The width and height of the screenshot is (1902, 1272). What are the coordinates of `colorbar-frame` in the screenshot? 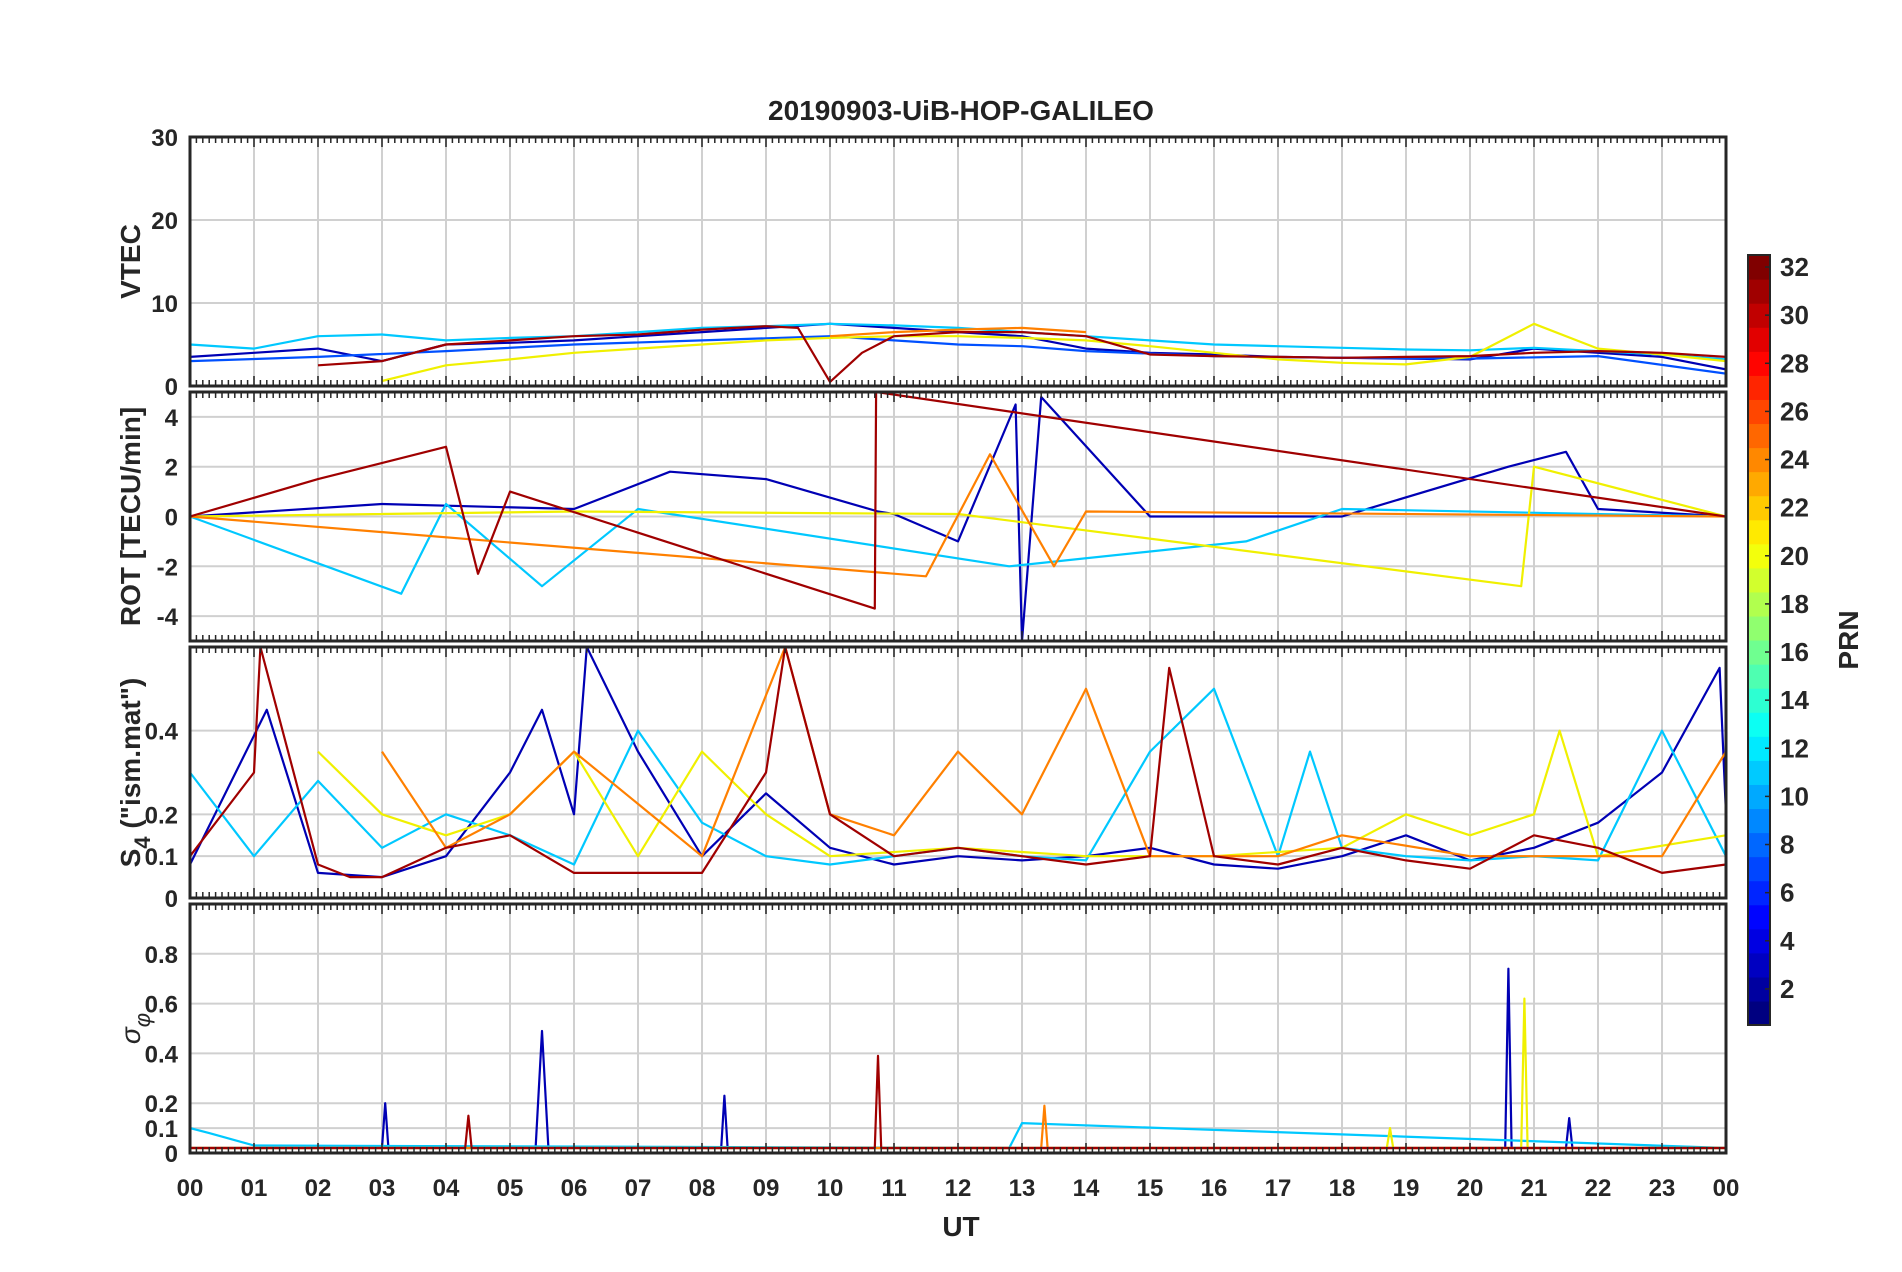 It's located at (1759, 640).